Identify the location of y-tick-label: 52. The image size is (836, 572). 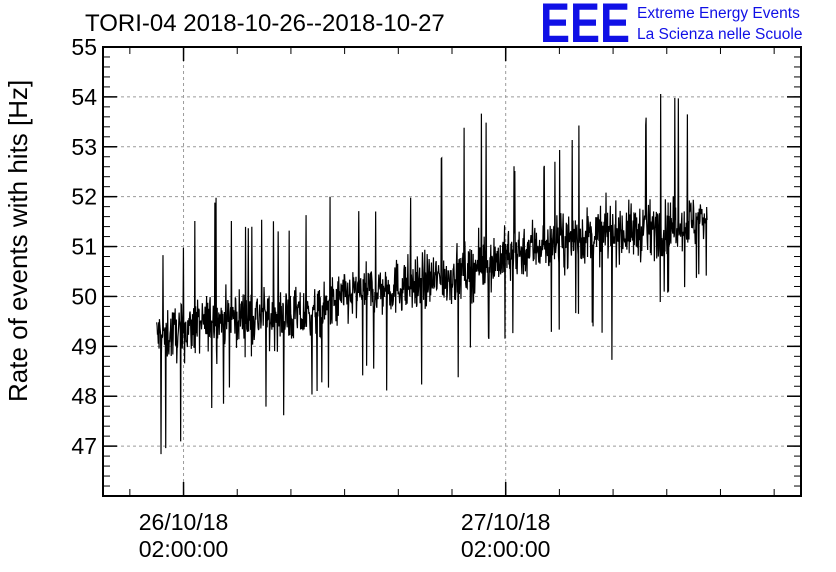
(84, 197).